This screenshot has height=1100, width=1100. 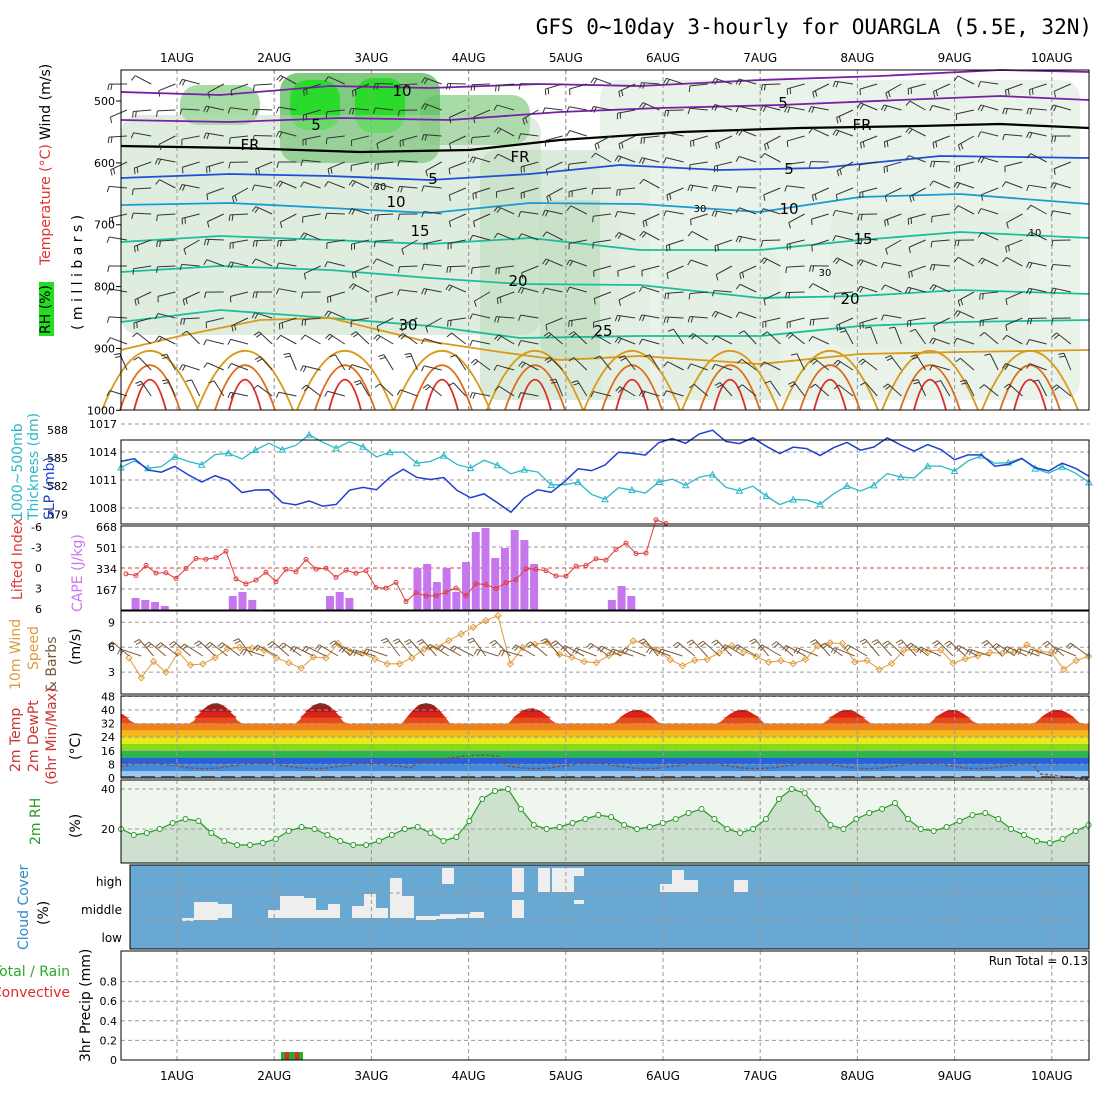 I want to click on li-tick-label: -3, so click(x=36, y=548).